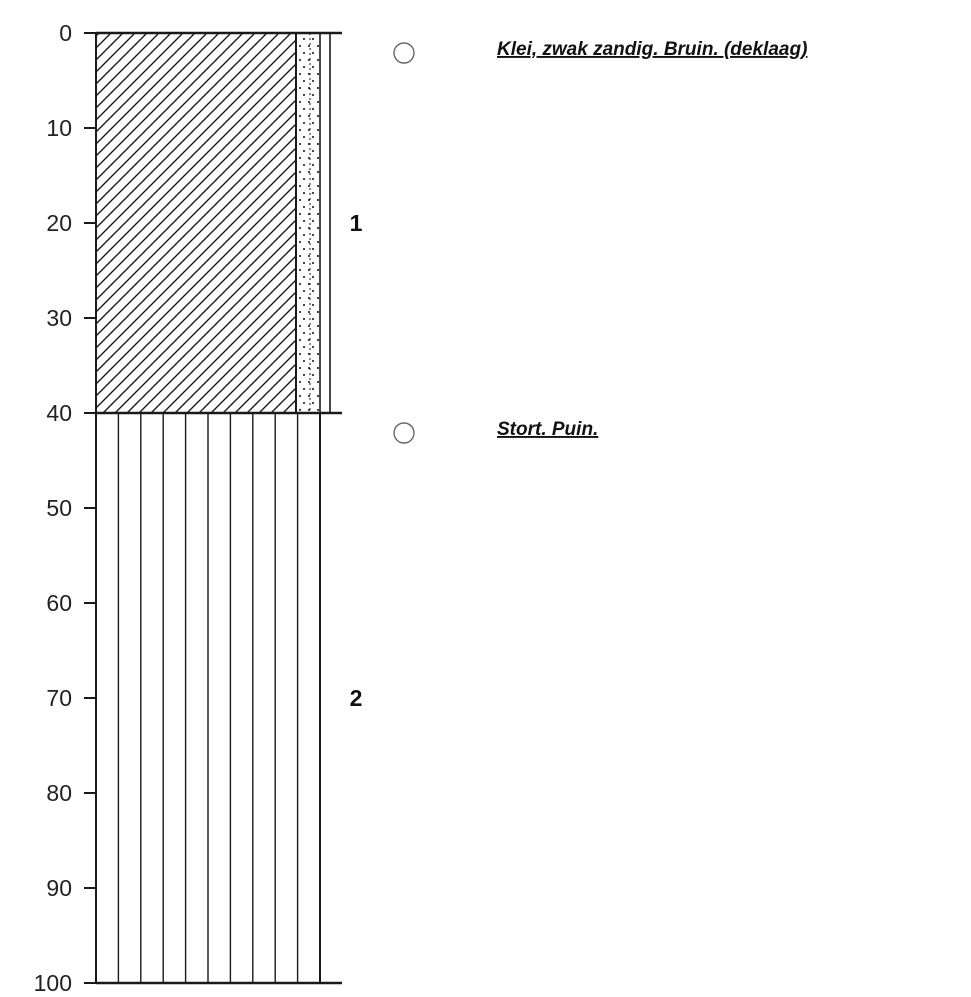 The image size is (971, 997). Describe the element at coordinates (59, 318) in the screenshot. I see `depth-tick-label: 30` at that location.